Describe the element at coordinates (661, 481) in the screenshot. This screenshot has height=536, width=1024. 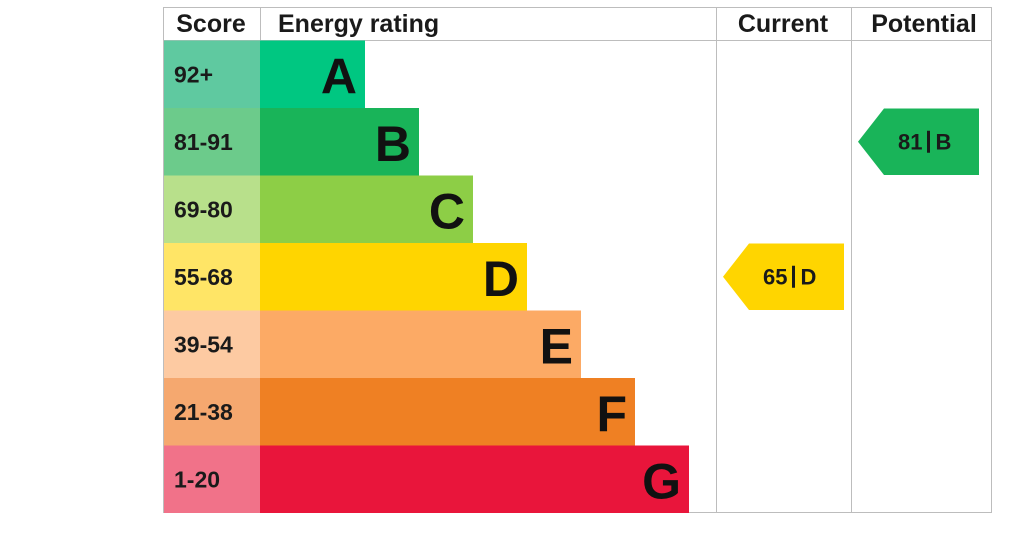
I see `rating-letter: G` at that location.